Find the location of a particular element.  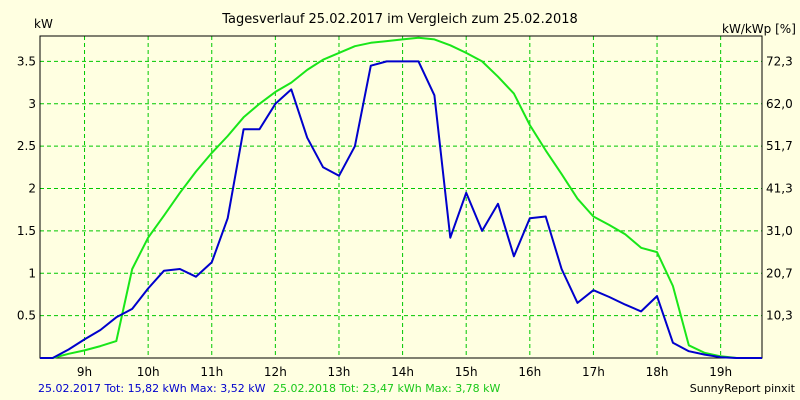

x-tick-label-11h: 11h is located at coordinates (211, 372).